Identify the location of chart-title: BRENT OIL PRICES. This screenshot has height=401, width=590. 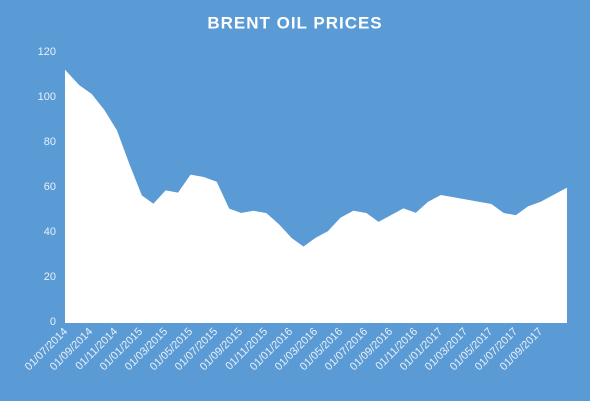
(294, 22).